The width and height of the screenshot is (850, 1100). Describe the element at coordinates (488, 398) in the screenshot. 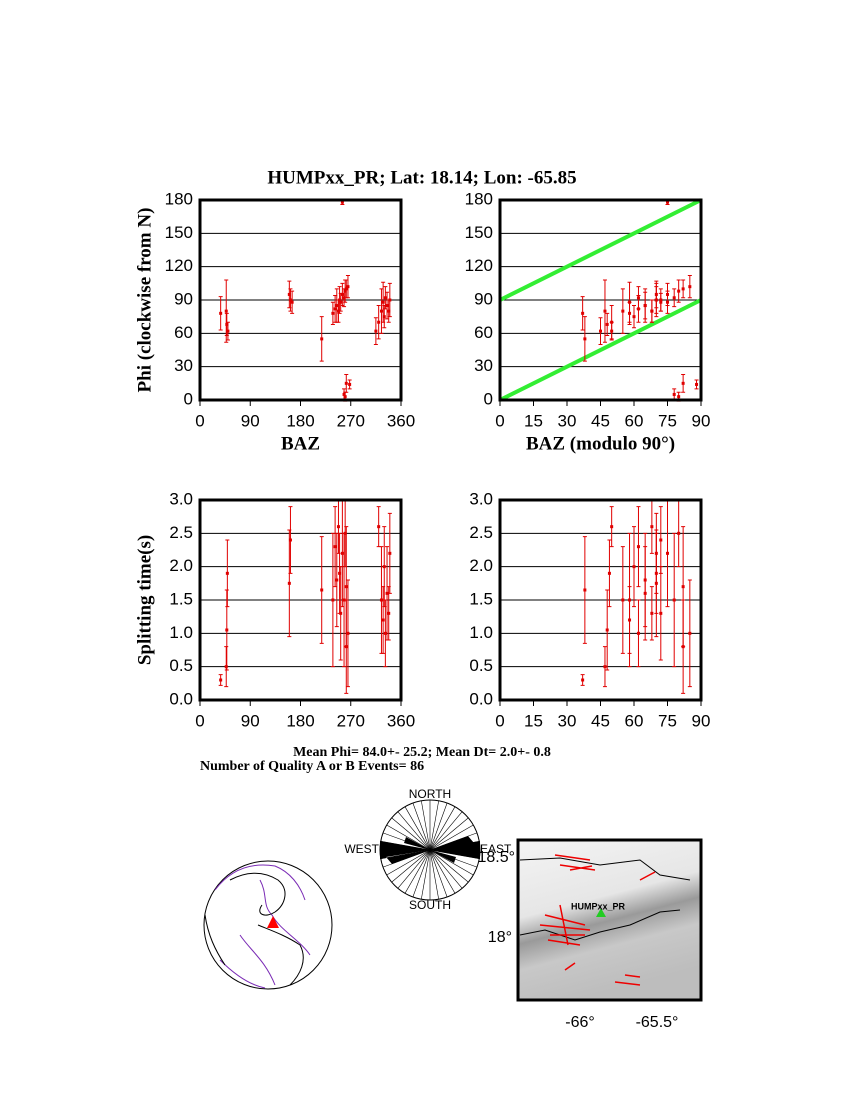

I see `y-tick-label: 0` at that location.